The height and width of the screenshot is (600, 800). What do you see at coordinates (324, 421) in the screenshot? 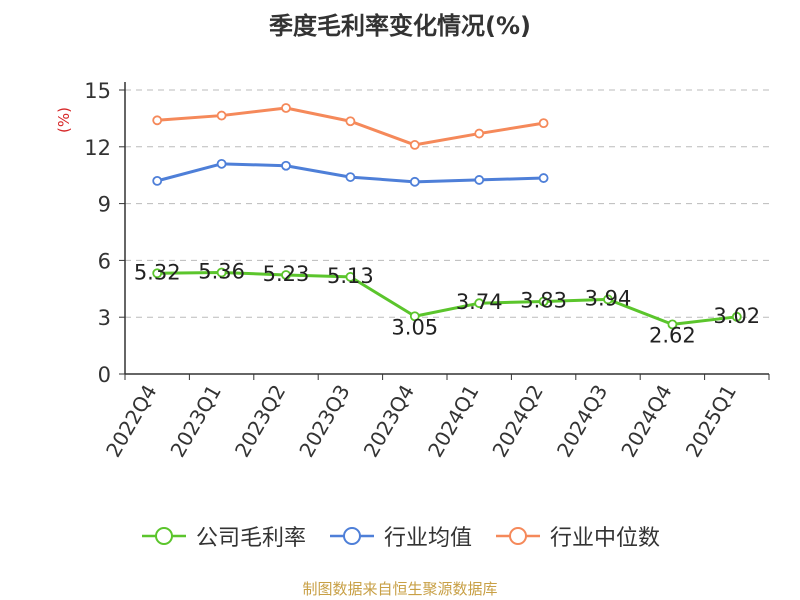
I see `x-tick-label: 2023Q3` at bounding box center [324, 421].